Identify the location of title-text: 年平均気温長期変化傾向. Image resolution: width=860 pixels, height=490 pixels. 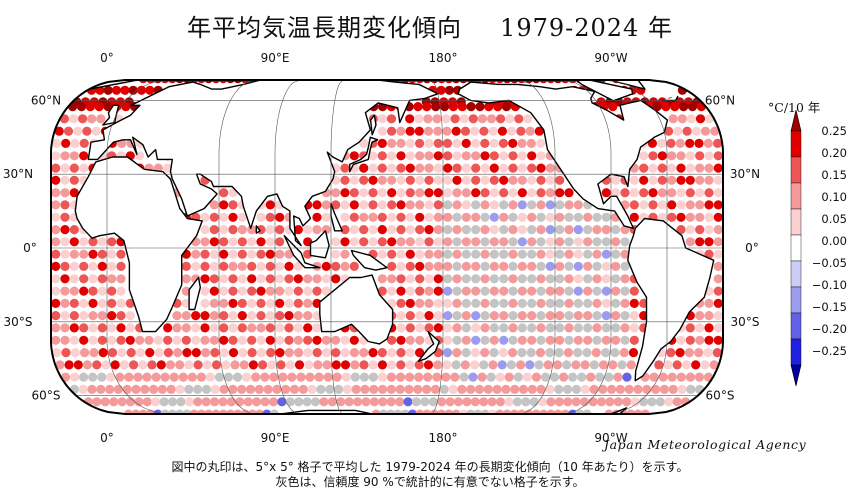
(325, 28).